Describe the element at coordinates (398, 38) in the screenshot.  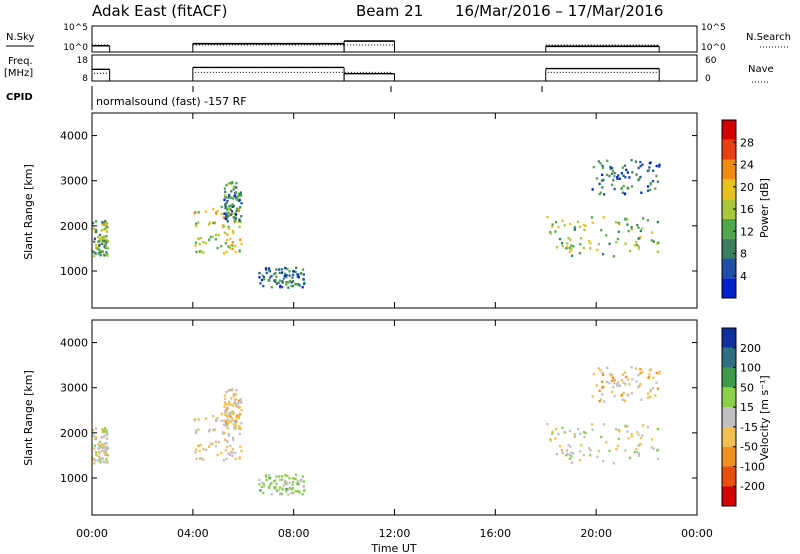
I see `nsky-panel: N.Sky 10^5 10^0 10^5 10^0 N.Search` at that location.